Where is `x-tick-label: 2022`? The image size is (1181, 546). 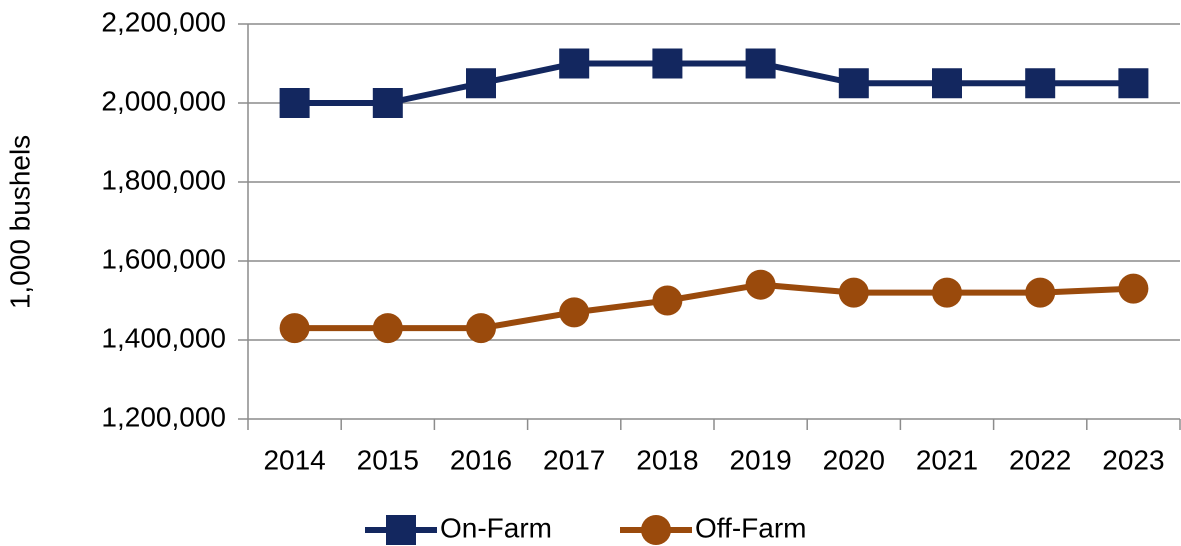 x-tick-label: 2022 is located at coordinates (1040, 459).